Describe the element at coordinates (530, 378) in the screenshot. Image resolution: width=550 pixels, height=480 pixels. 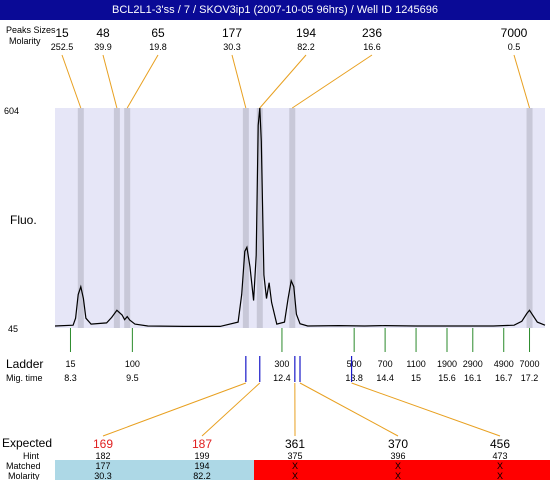
I see `ladder-mig-time-label: 17.2` at that location.